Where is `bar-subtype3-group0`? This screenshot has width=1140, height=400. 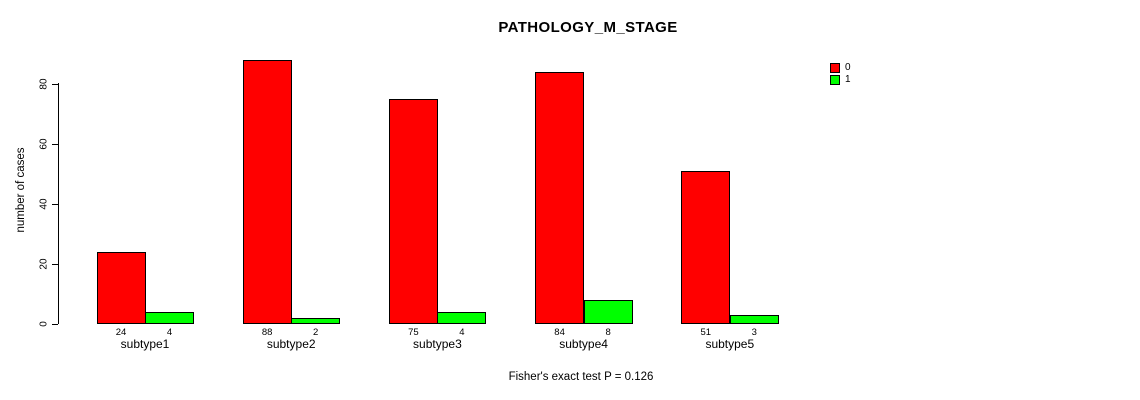 bar-subtype3-group0 is located at coordinates (413, 211).